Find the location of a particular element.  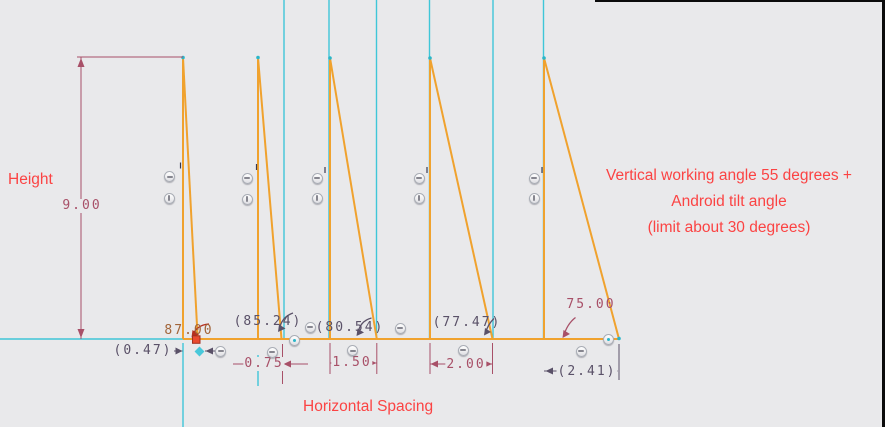

vertical-angle-note-line3: (limit about 30 degrees) is located at coordinates (729, 227).